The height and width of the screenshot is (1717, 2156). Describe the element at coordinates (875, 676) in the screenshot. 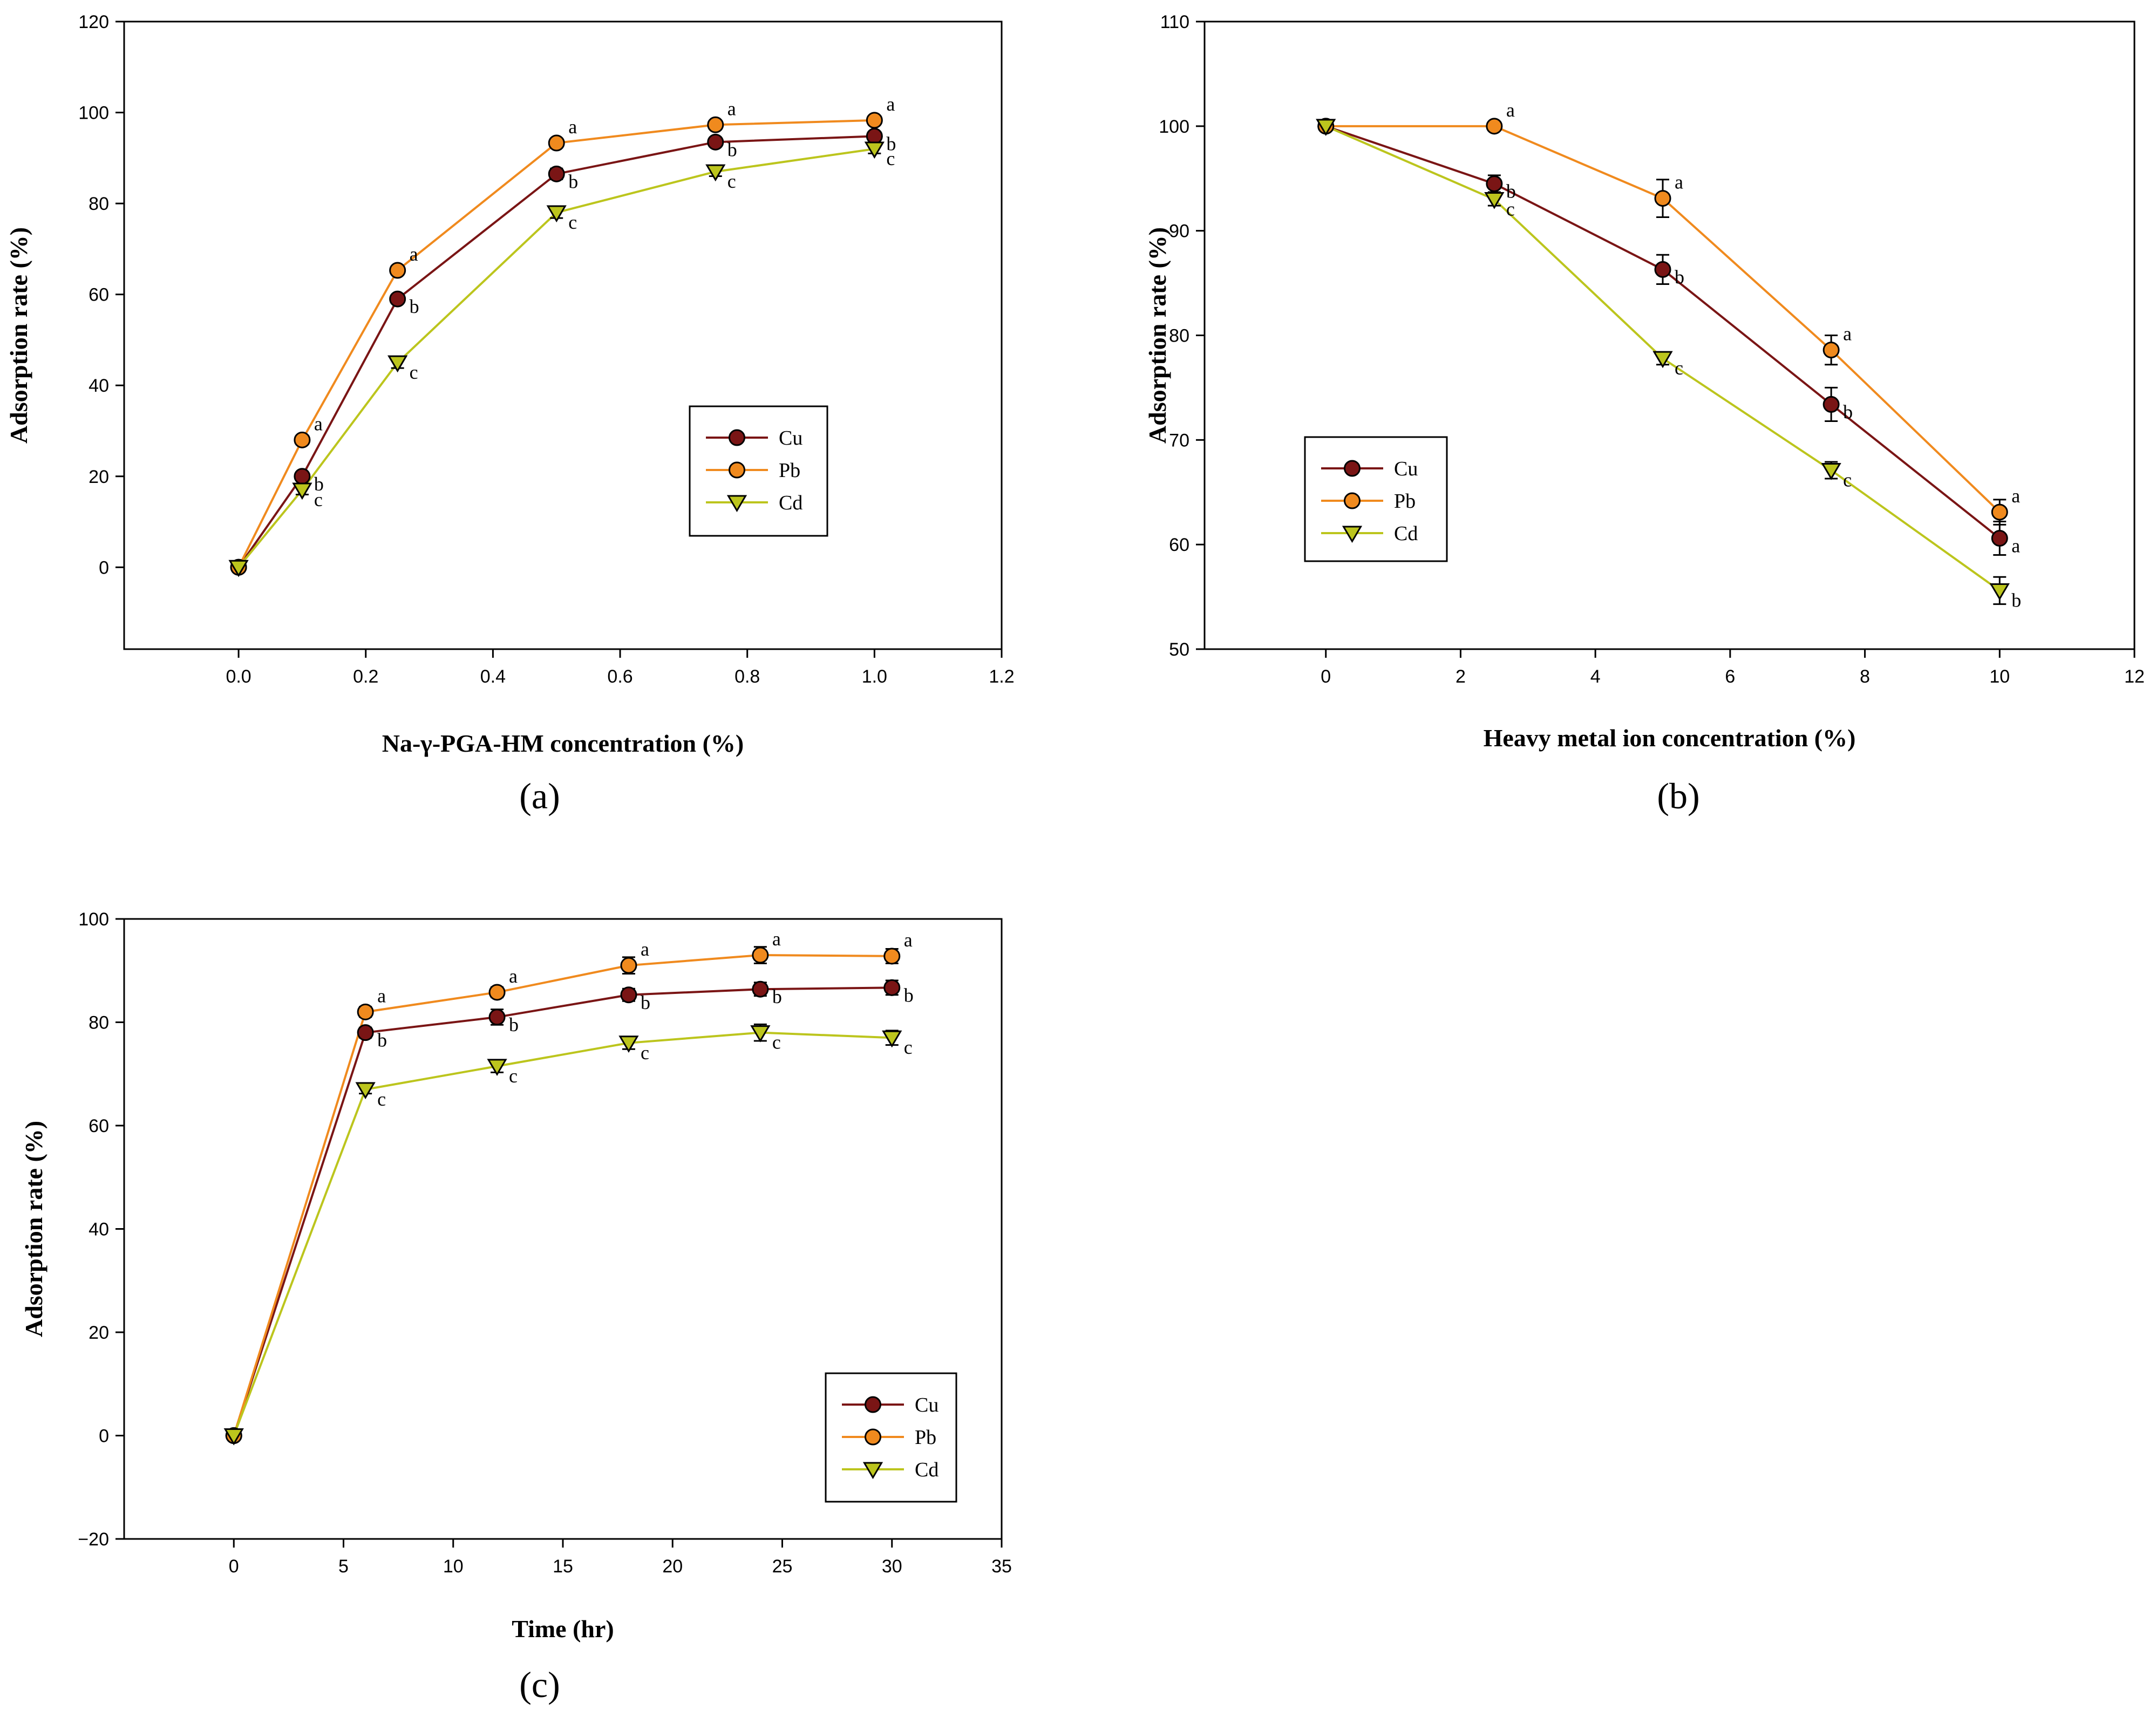

I see `x-tick-label: 1.0` at that location.